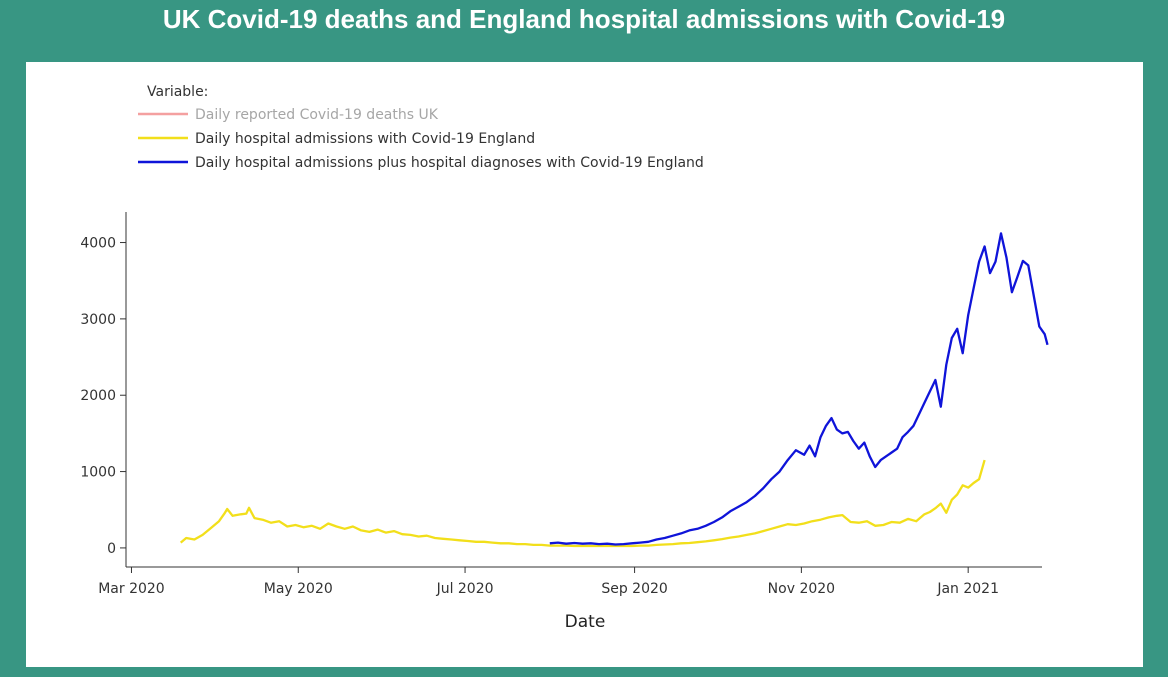 This screenshot has width=1168, height=677. What do you see at coordinates (177, 92) in the screenshot?
I see `legend-title: Variable:` at bounding box center [177, 92].